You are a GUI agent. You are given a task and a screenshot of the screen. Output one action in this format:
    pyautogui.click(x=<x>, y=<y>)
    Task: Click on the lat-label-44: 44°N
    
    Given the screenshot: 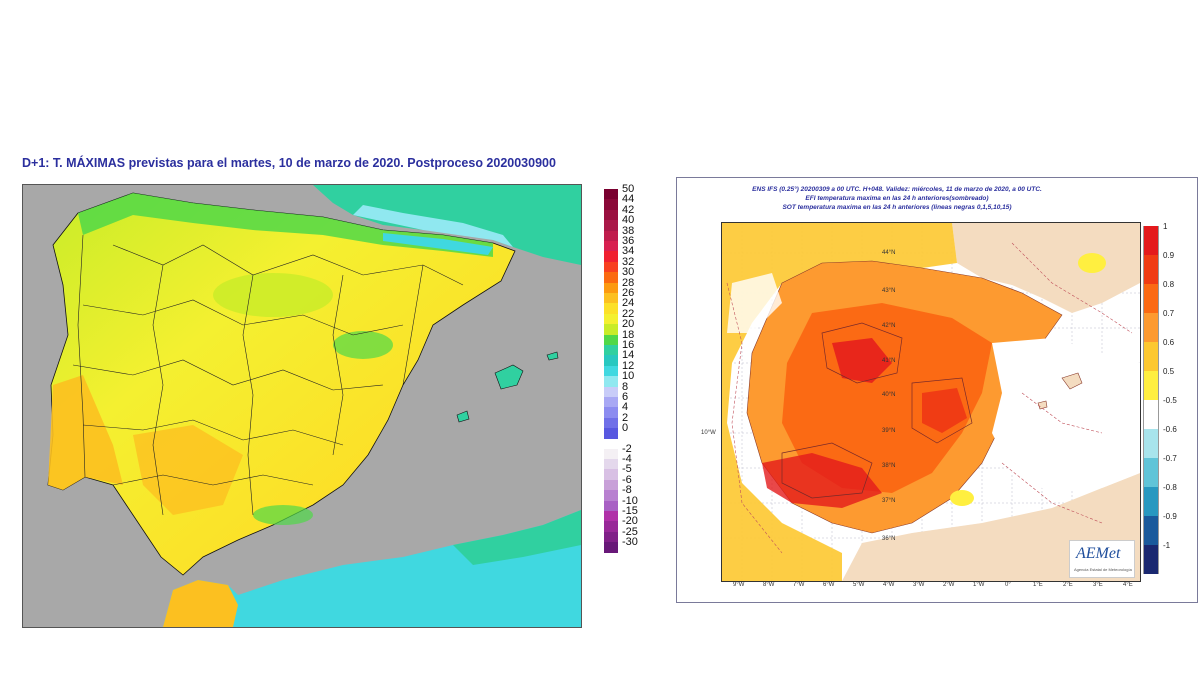 What is the action you would take?
    pyautogui.click(x=889, y=253)
    